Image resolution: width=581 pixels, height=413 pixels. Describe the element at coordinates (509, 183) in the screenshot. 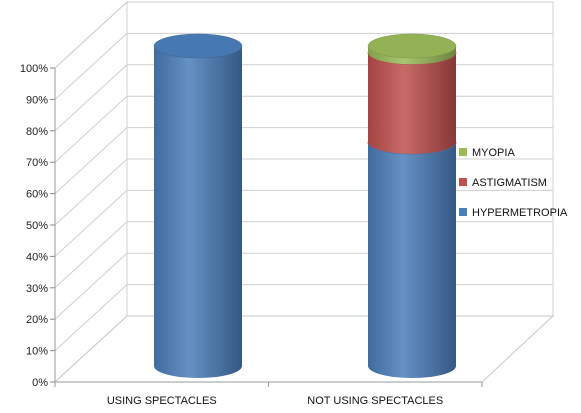

I see `legend-label: ASTIGMATISM` at that location.